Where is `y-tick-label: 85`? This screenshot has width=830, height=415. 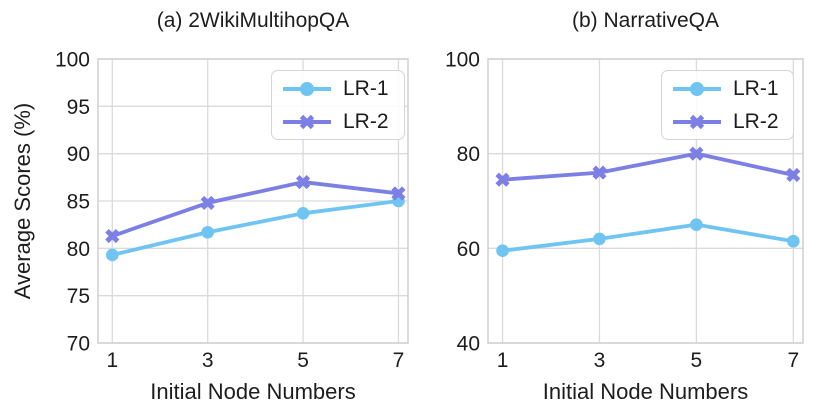
y-tick-label: 85 is located at coordinates (78, 202).